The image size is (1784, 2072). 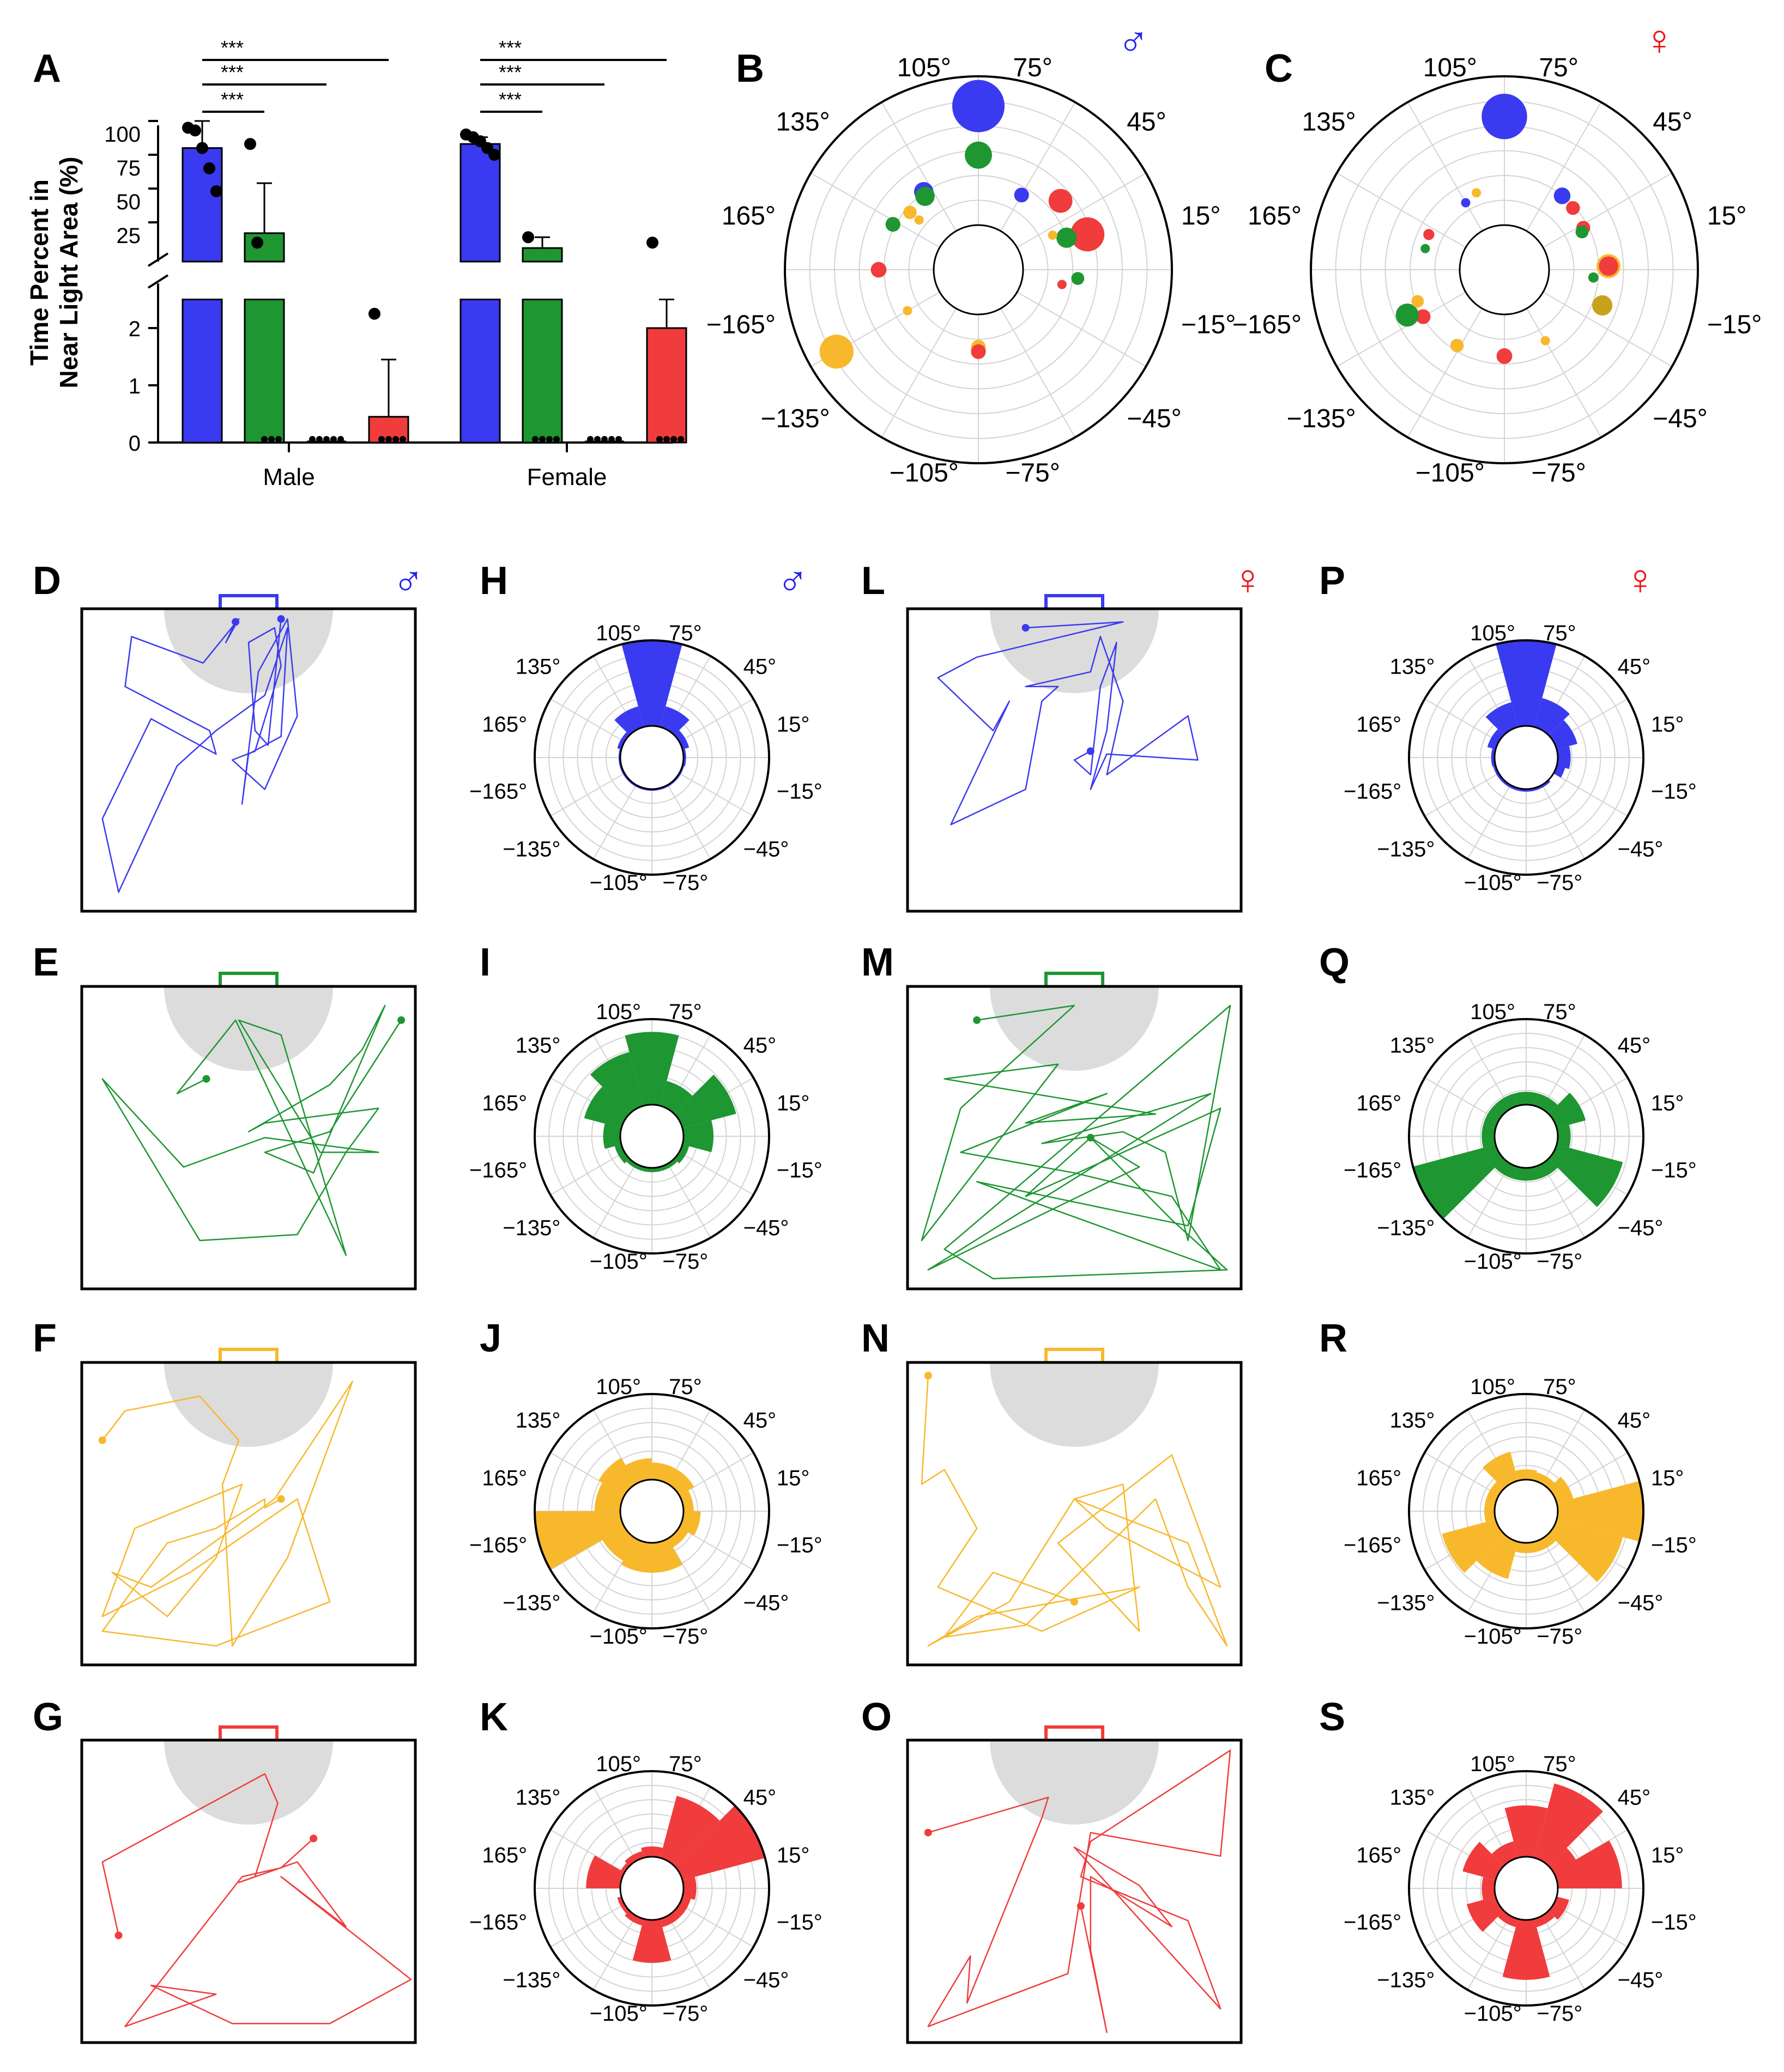 I want to click on polar-inner-ring, so click(x=1504, y=270).